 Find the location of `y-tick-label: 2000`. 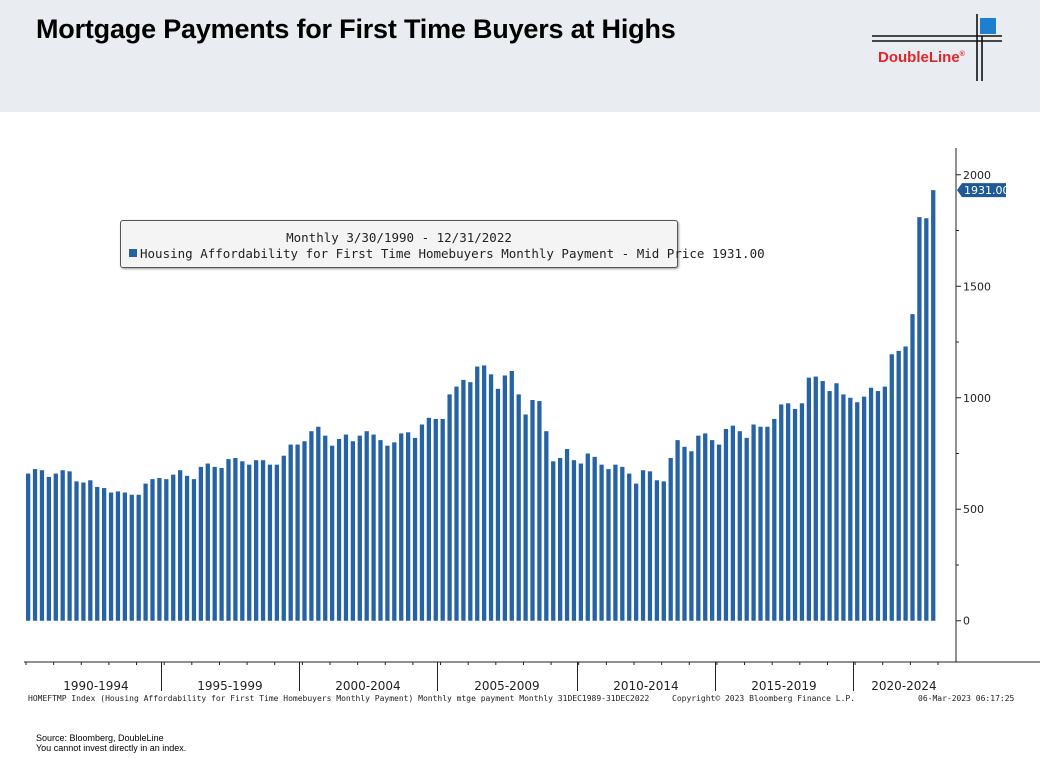

y-tick-label: 2000 is located at coordinates (977, 175).